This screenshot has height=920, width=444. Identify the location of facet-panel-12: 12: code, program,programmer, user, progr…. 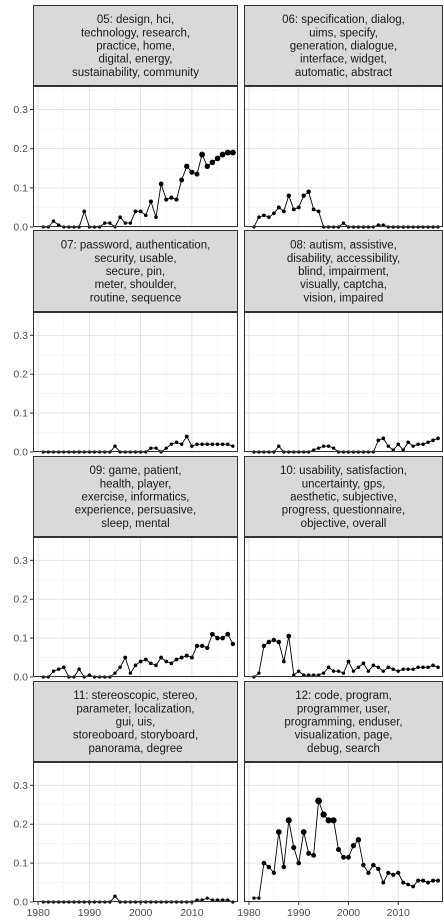
(340, 800).